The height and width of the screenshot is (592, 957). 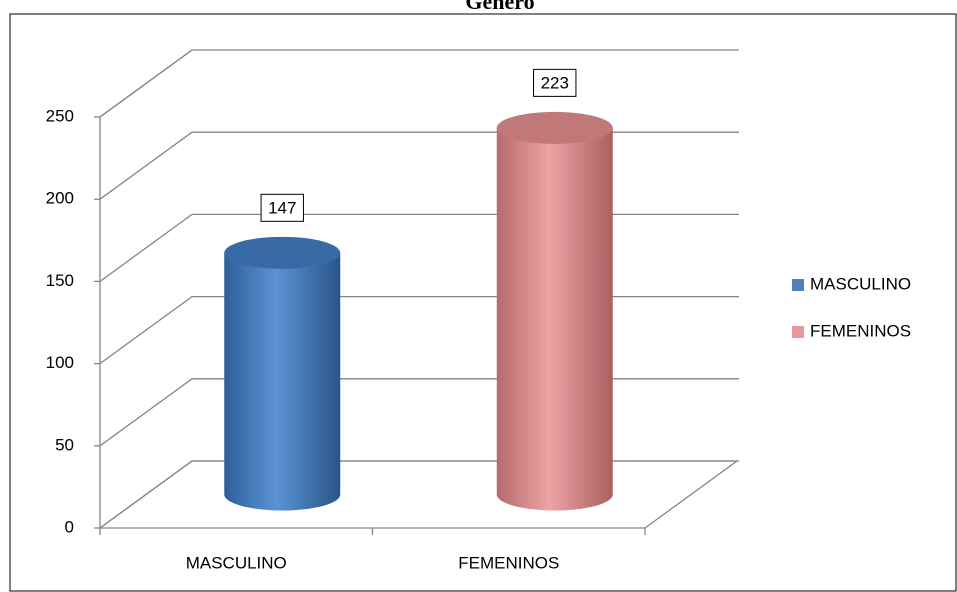 What do you see at coordinates (419, 83) in the screenshot?
I see `grid-line` at bounding box center [419, 83].